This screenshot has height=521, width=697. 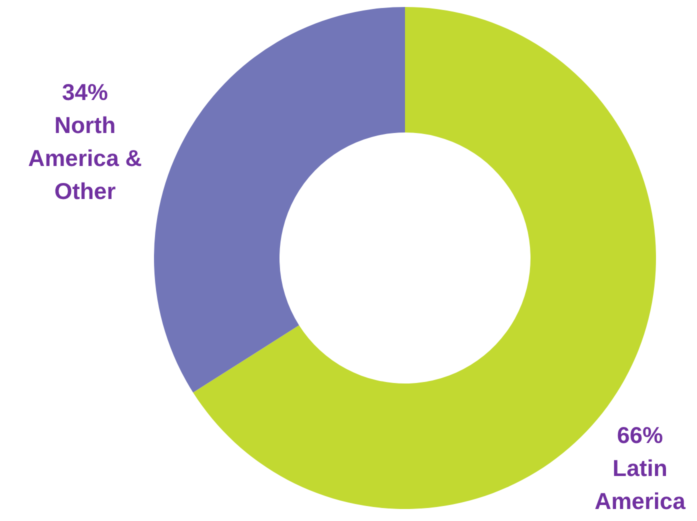 I want to click on slice-label: North America & Other, so click(x=85, y=158).